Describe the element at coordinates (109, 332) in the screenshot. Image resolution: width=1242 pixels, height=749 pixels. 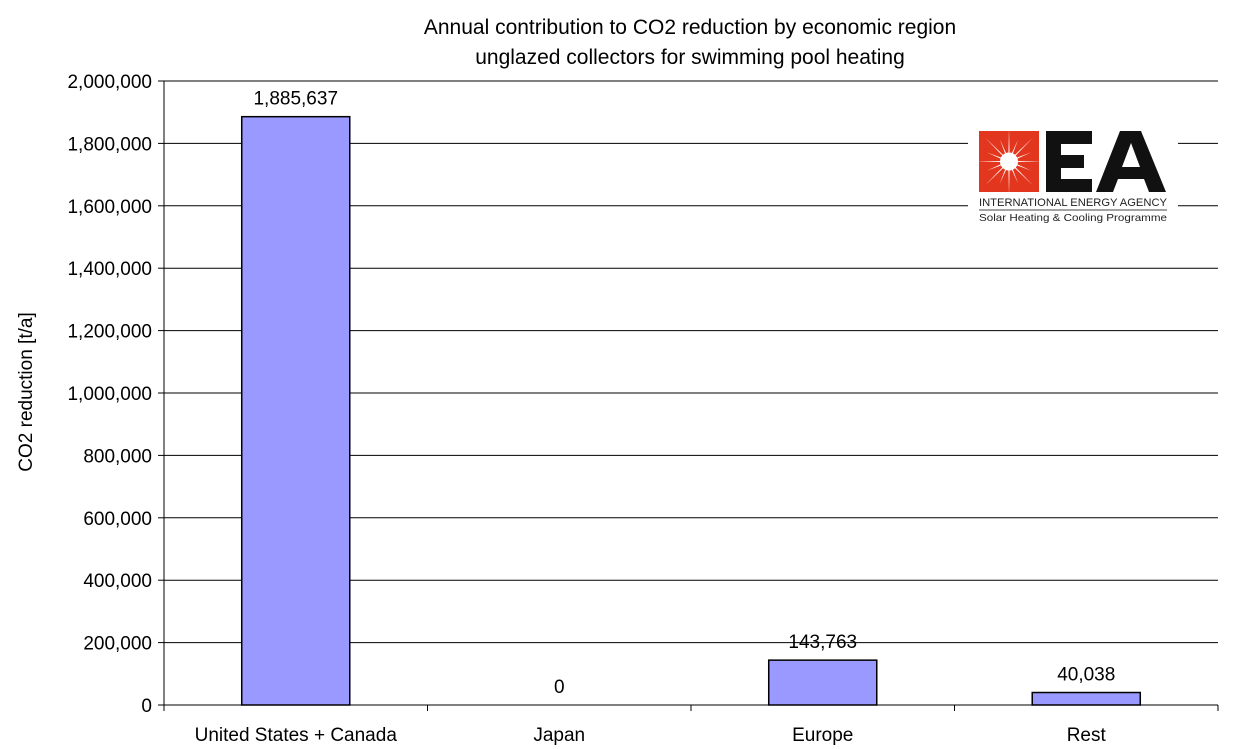
I see `y-tick-label: 1,200,000` at that location.